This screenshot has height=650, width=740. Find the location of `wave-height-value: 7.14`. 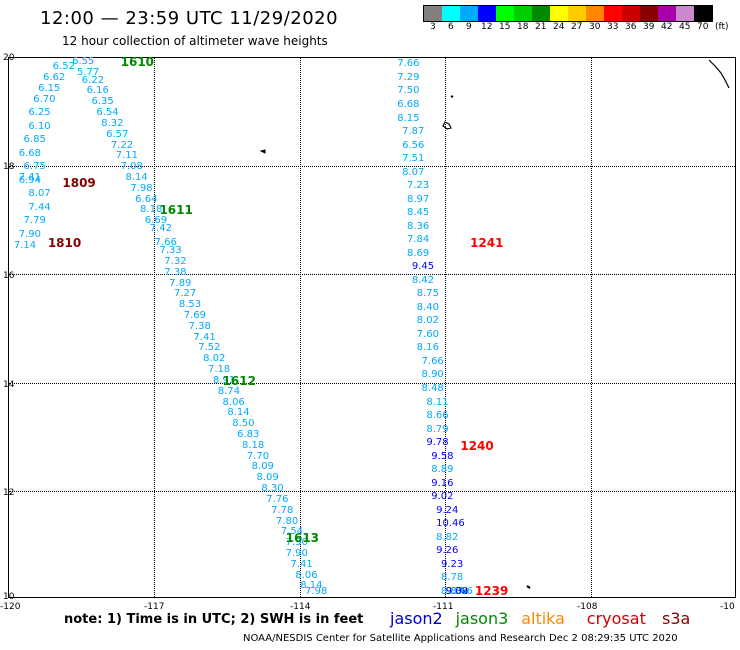

wave-height-value: 7.14 is located at coordinates (25, 245).